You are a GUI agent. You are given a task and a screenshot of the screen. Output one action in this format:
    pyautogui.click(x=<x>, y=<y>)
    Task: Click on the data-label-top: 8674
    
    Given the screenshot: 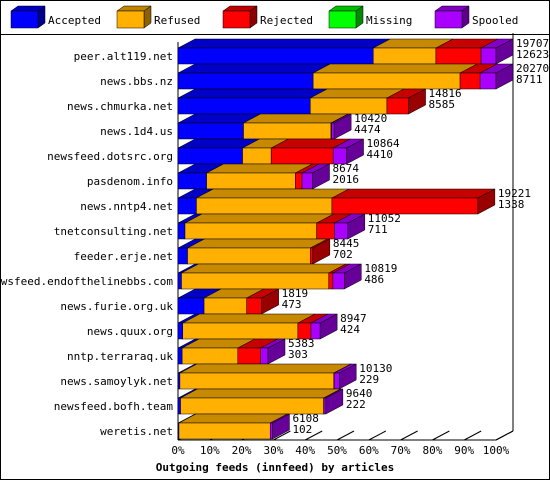 What is the action you would take?
    pyautogui.click(x=346, y=168)
    